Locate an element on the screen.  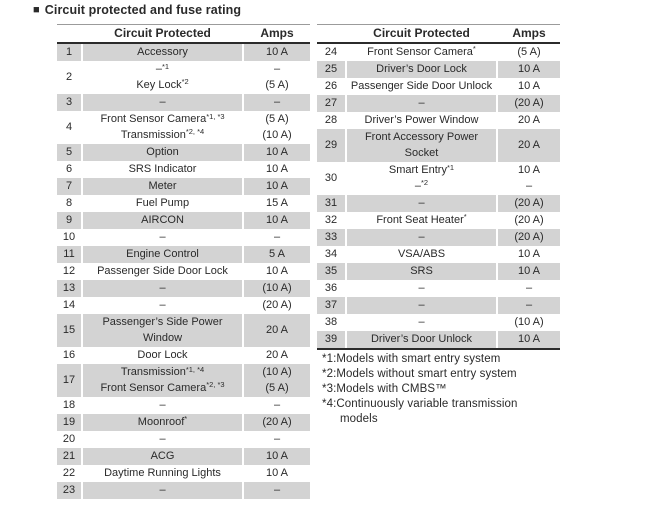
table-row: 39 Driver’s Door Unlock 10 A is located at coordinates (438, 339).